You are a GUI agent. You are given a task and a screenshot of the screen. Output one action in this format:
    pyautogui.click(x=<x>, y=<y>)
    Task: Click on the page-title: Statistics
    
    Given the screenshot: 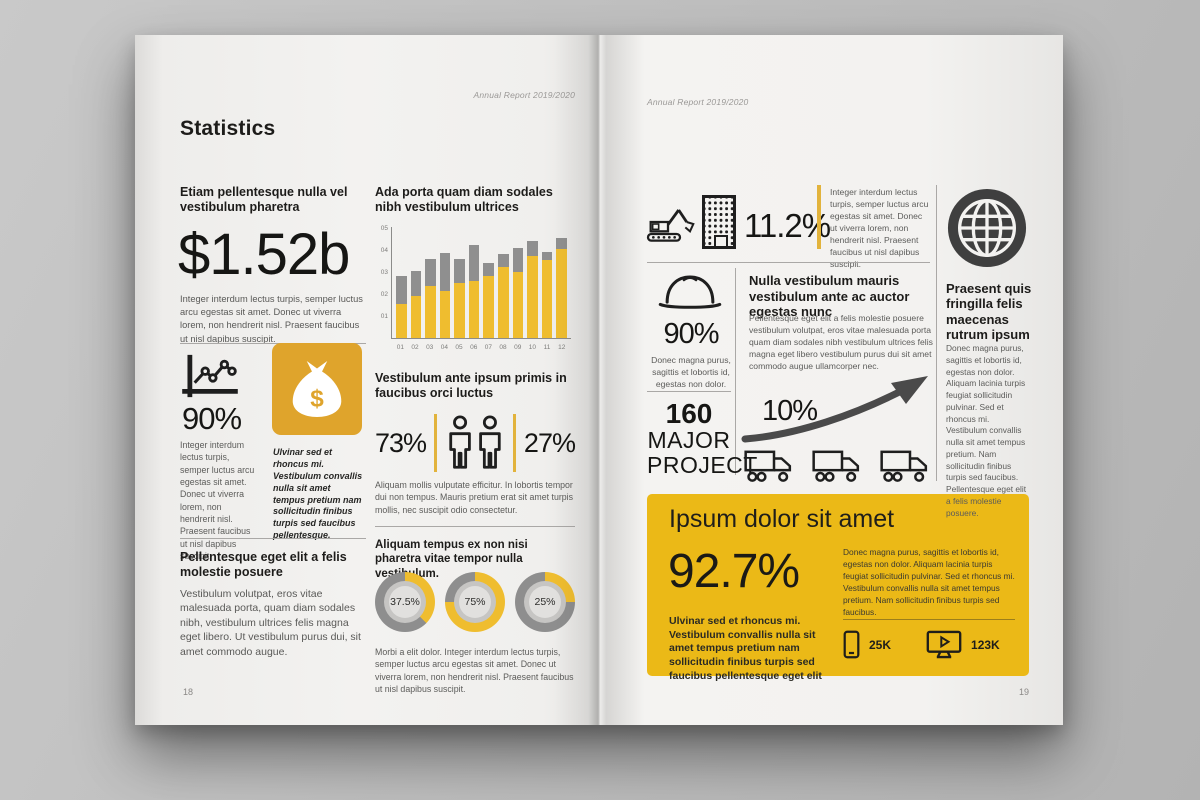 What is the action you would take?
    pyautogui.click(x=228, y=128)
    